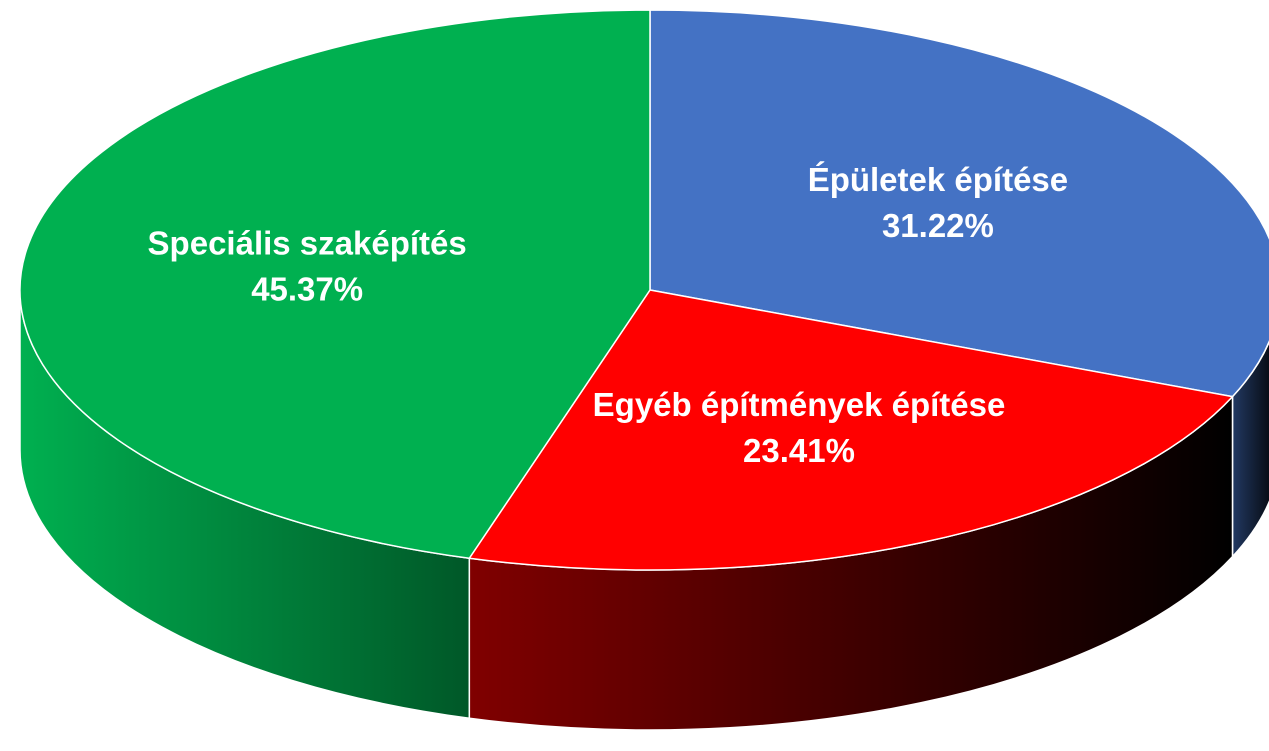  Describe the element at coordinates (799, 450) in the screenshot. I see `value-label: 23.41%` at that location.